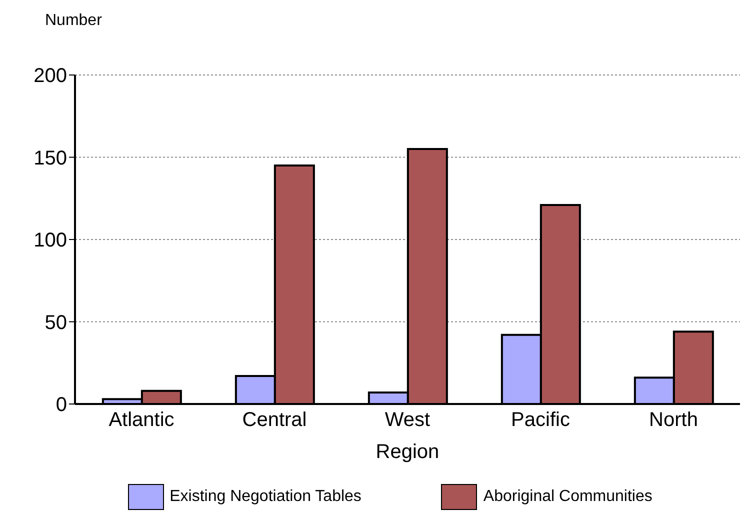  What do you see at coordinates (50, 76) in the screenshot?
I see `y-tick-label: 200` at bounding box center [50, 76].